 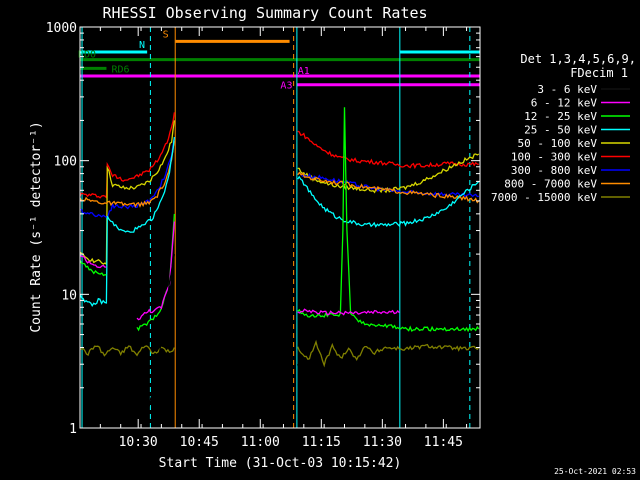 I want to click on legend-entry-50-100-kev: 50 - 100 keV, so click(x=574, y=143).